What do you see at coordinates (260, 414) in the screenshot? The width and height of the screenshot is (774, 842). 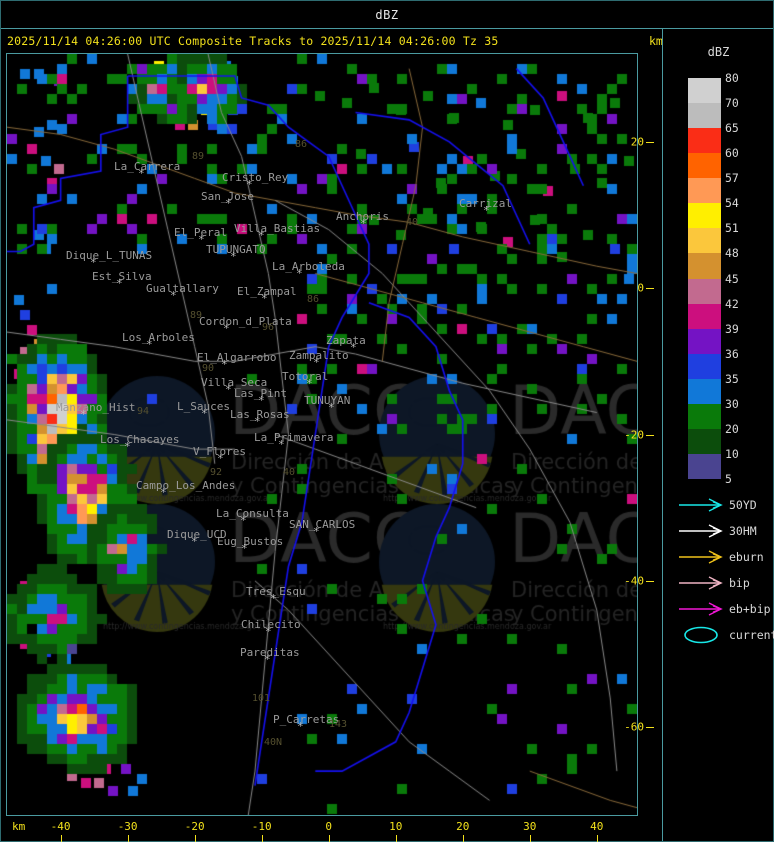 I see `place-label: Las_Rosas` at bounding box center [260, 414].